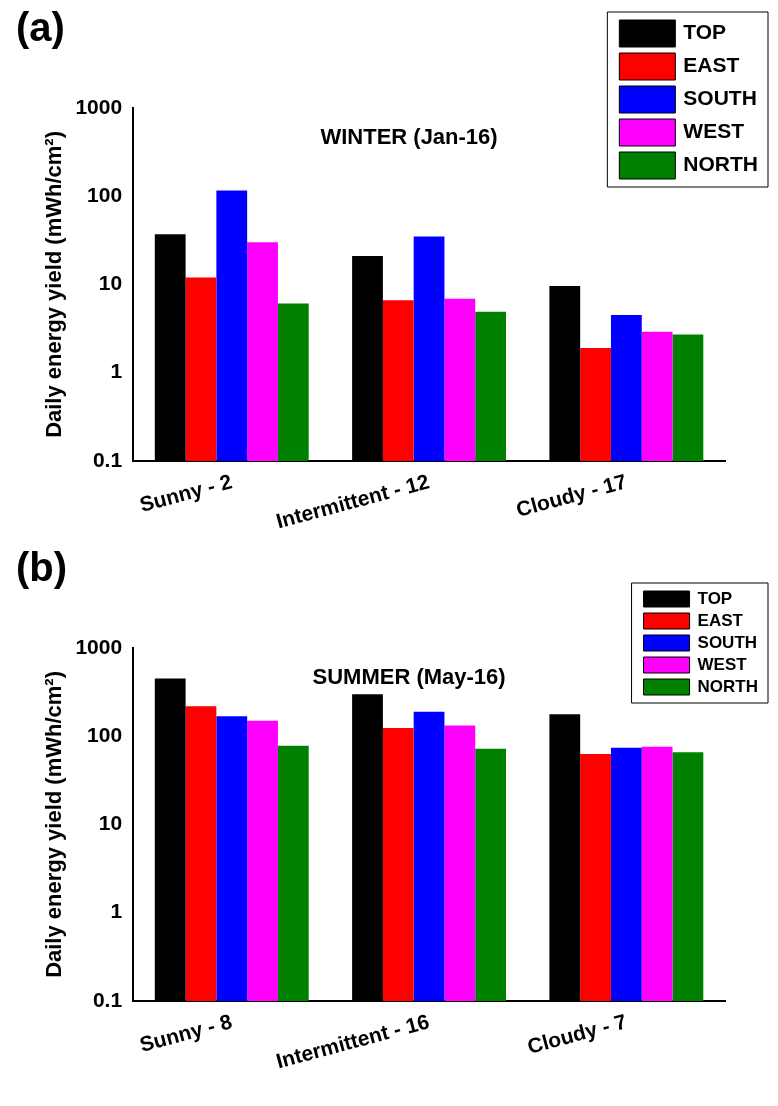 Image resolution: width=778 pixels, height=1106 pixels. What do you see at coordinates (186, 492) in the screenshot?
I see `x-tick-label: Sunny - 2` at bounding box center [186, 492].